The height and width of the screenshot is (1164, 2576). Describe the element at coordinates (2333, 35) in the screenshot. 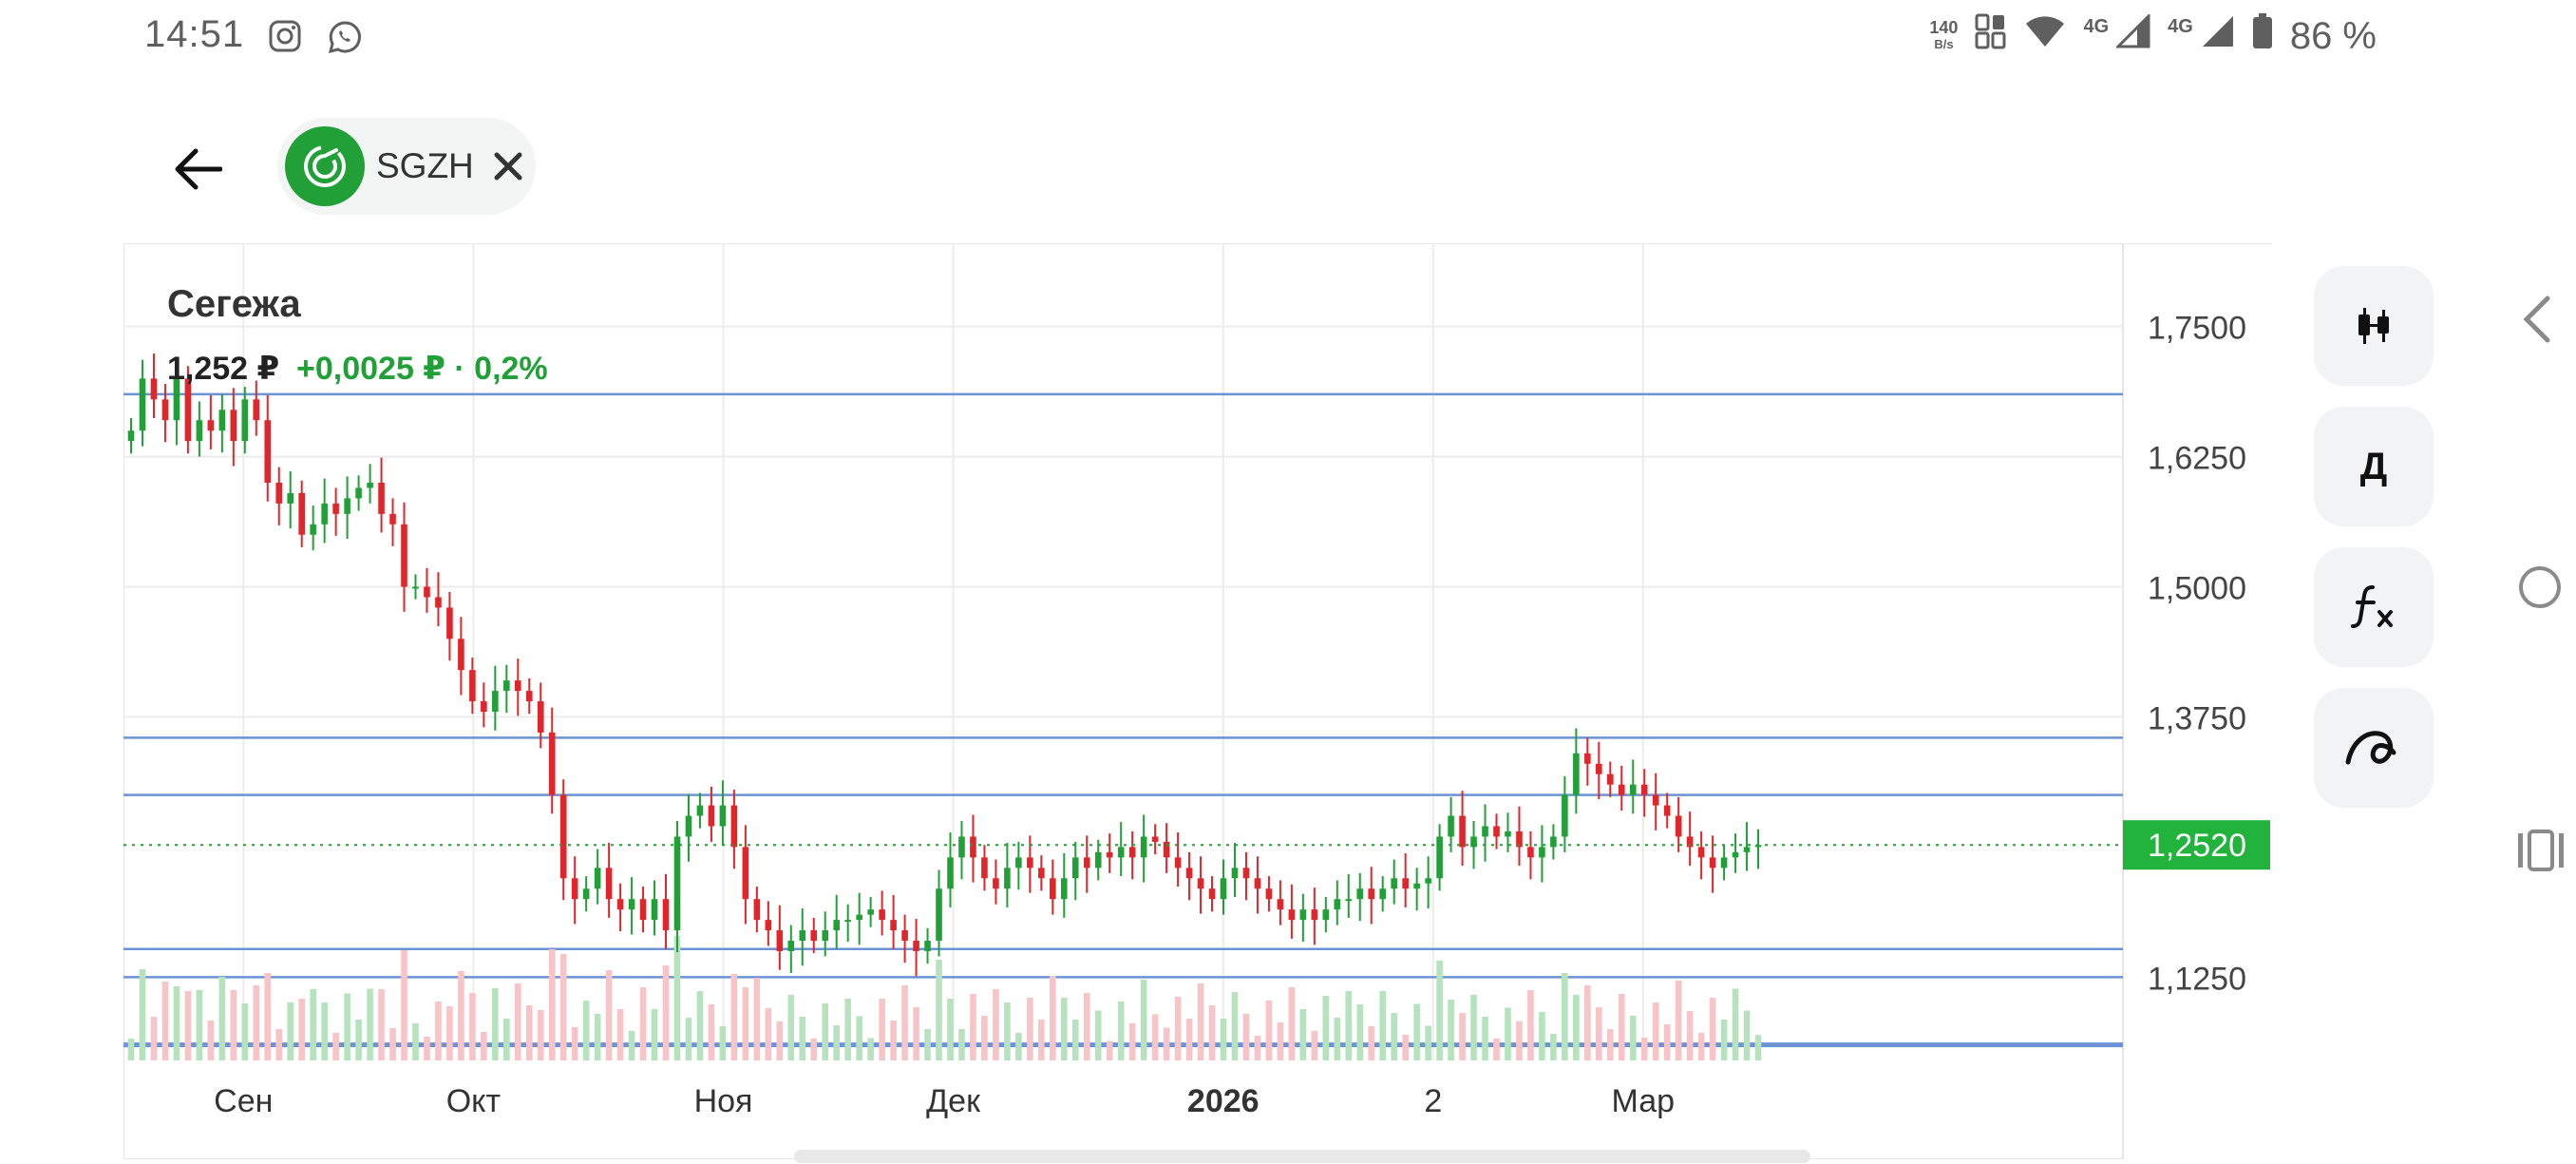

I see `battery-level: 86 %` at that location.